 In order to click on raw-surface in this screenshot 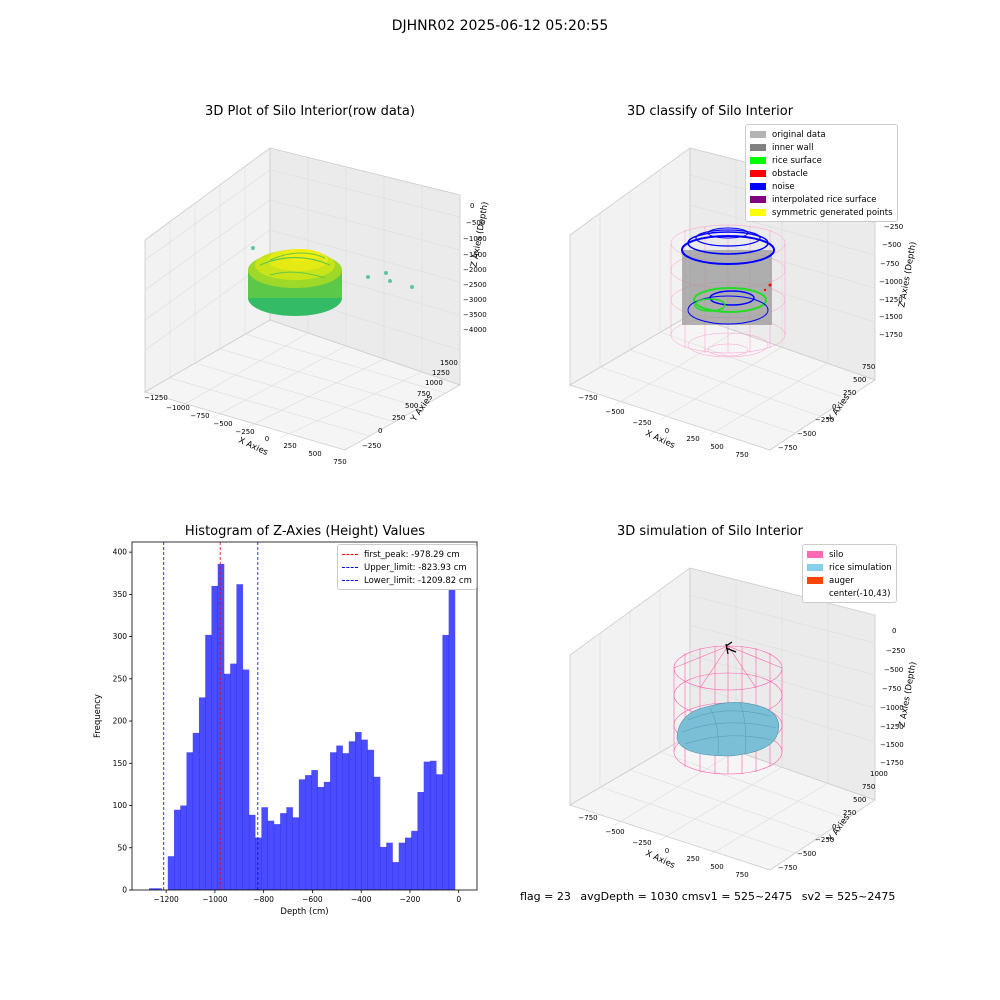, I will do `click(331, 281)`.